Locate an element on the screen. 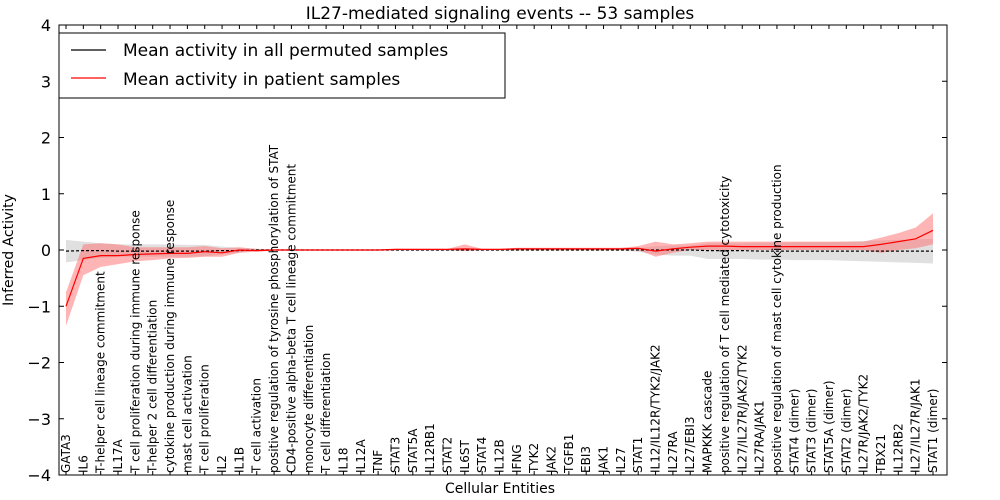 Image resolution: width=1000 pixels, height=500 pixels. x-tick-label: IL12RB1 is located at coordinates (430, 448).